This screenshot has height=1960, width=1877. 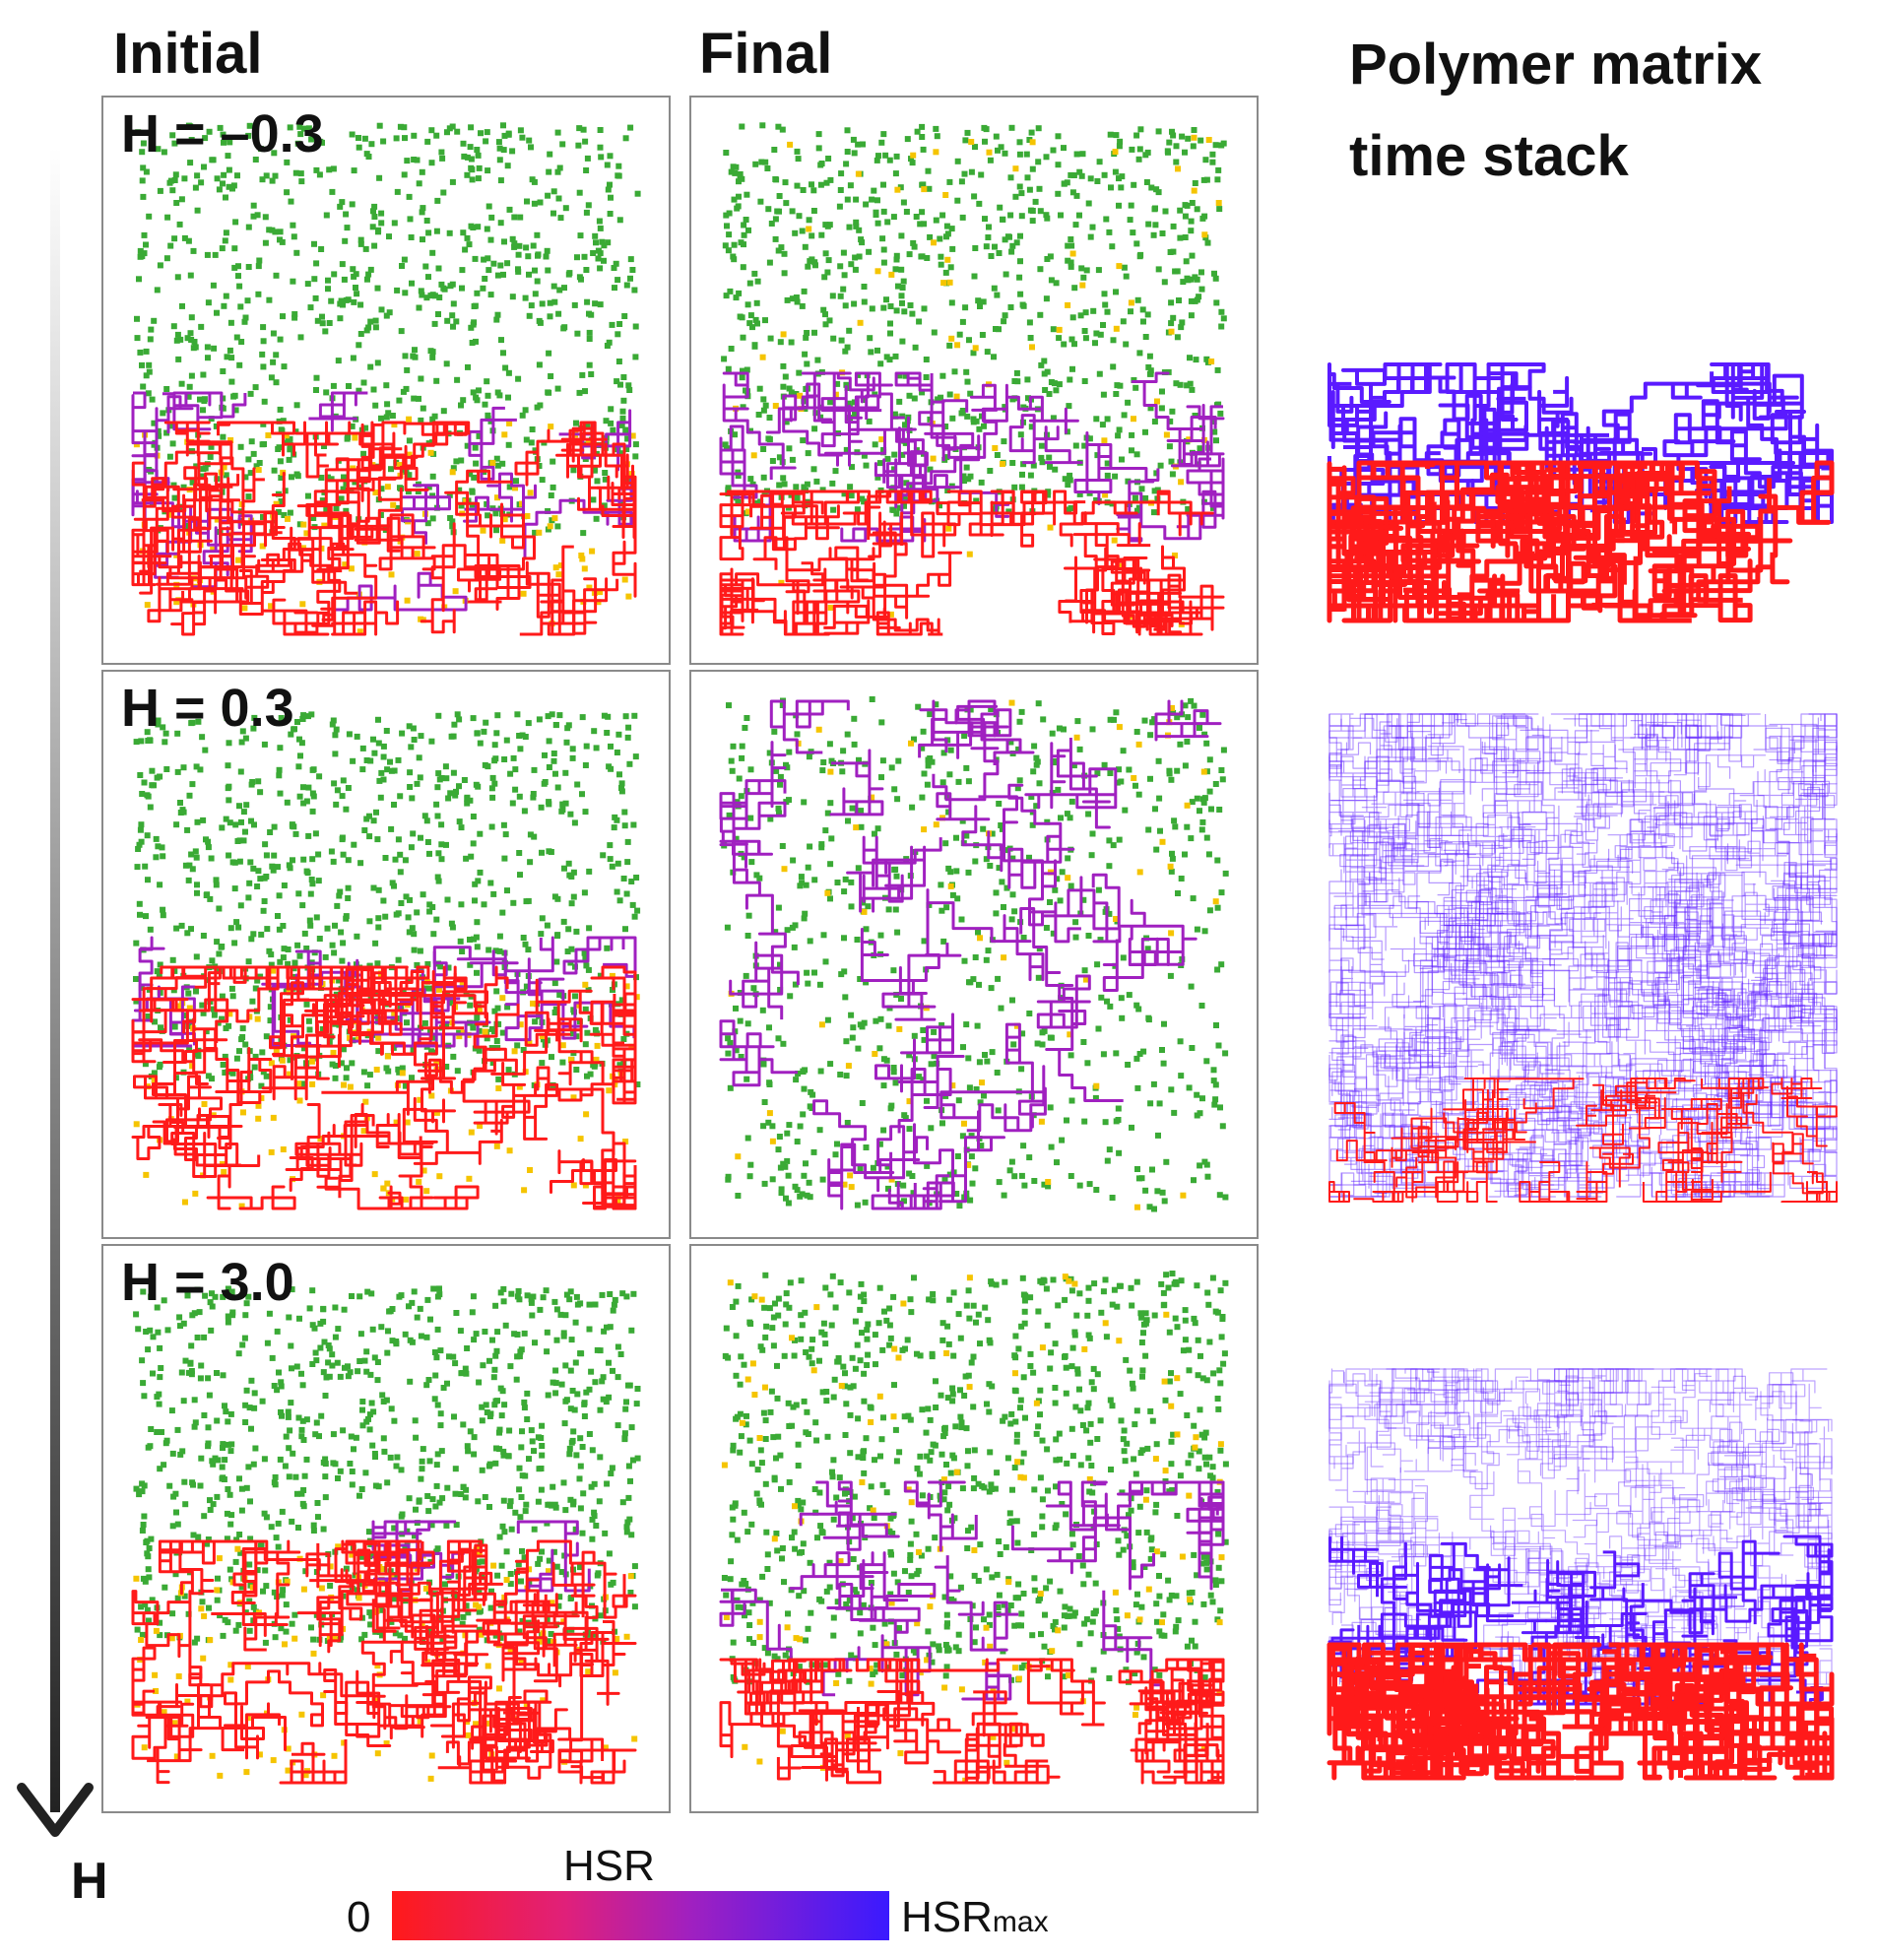 I want to click on panel-initial-row3: H = 3.0, so click(x=386, y=1529).